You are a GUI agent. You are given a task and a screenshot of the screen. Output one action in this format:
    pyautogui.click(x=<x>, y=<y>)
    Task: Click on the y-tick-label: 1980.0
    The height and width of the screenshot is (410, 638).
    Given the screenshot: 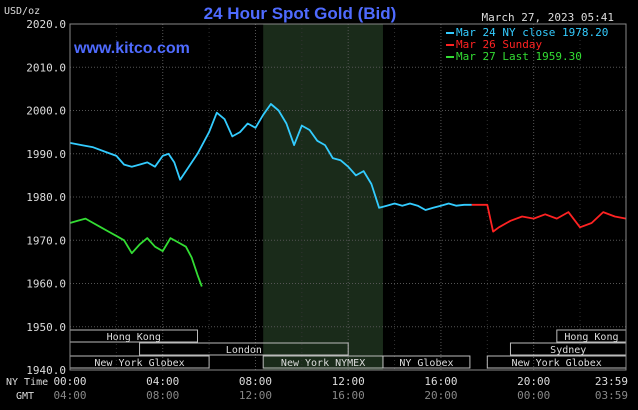 What is the action you would take?
    pyautogui.click(x=46, y=197)
    